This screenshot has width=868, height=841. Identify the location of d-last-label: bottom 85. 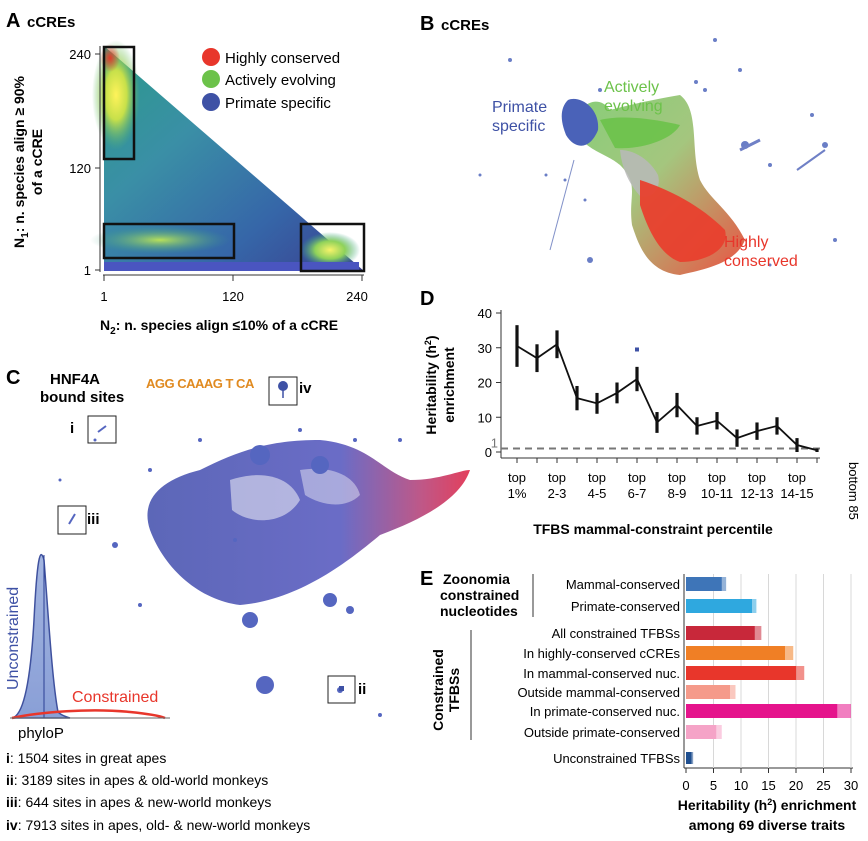
(853, 491).